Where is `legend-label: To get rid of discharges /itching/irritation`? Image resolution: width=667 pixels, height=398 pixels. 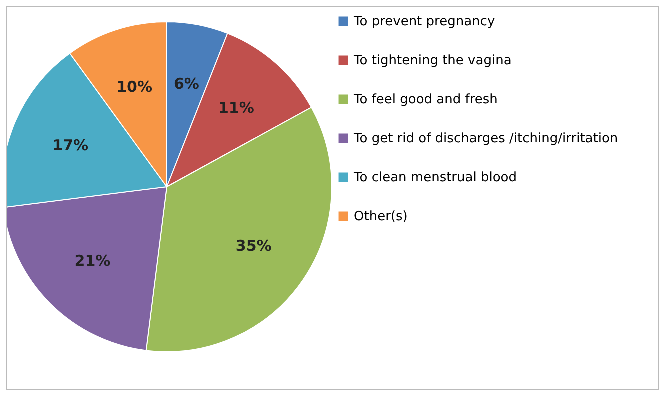
legend-label: To get rid of discharges /itching/irritation is located at coordinates (485, 139).